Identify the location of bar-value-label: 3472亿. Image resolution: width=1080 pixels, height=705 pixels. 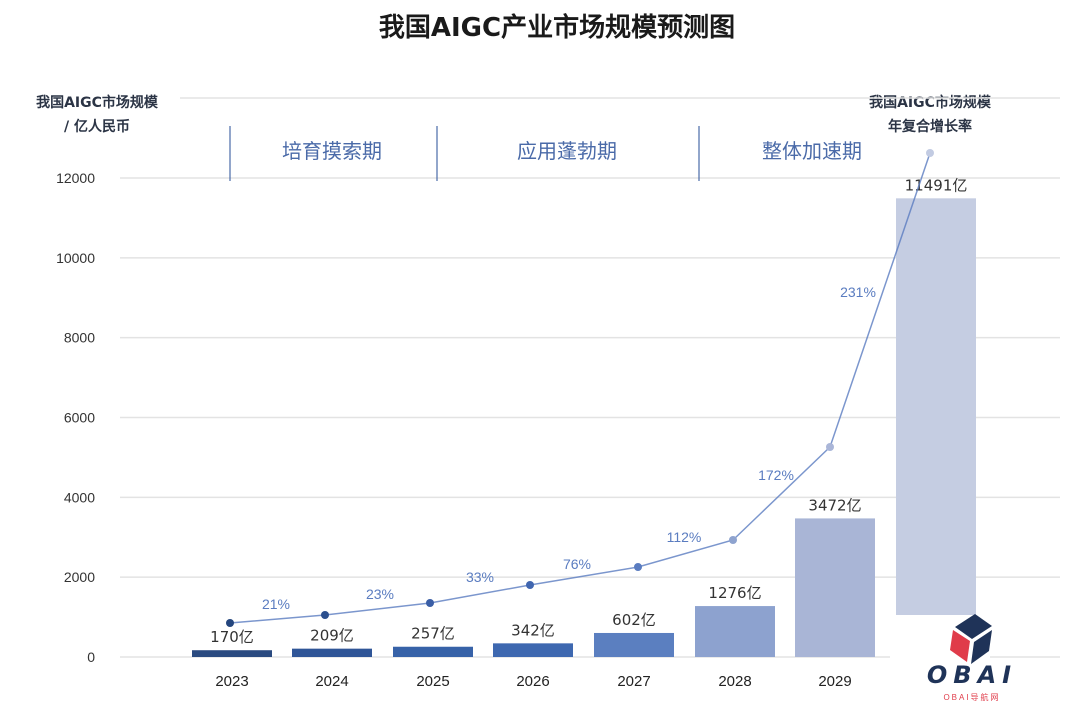
(834, 505).